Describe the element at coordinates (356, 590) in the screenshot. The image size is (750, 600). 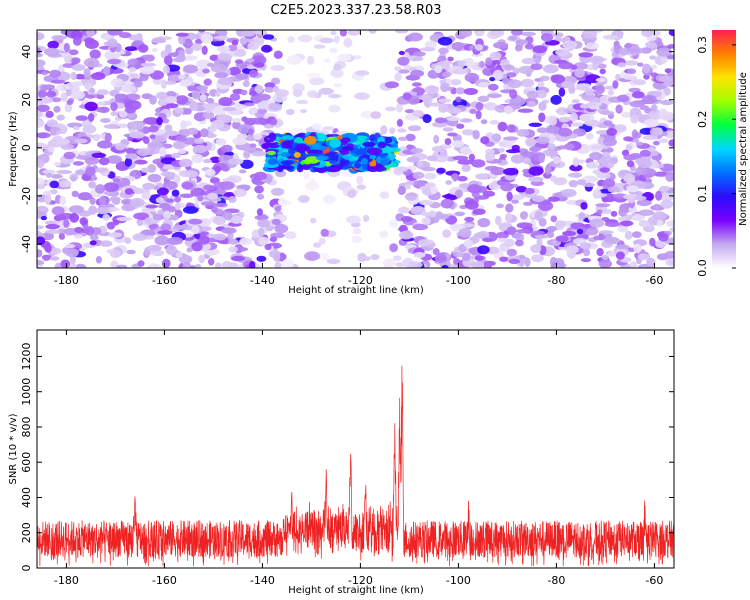
I see `snr-x-axis-label: Height of straight line (km)` at that location.